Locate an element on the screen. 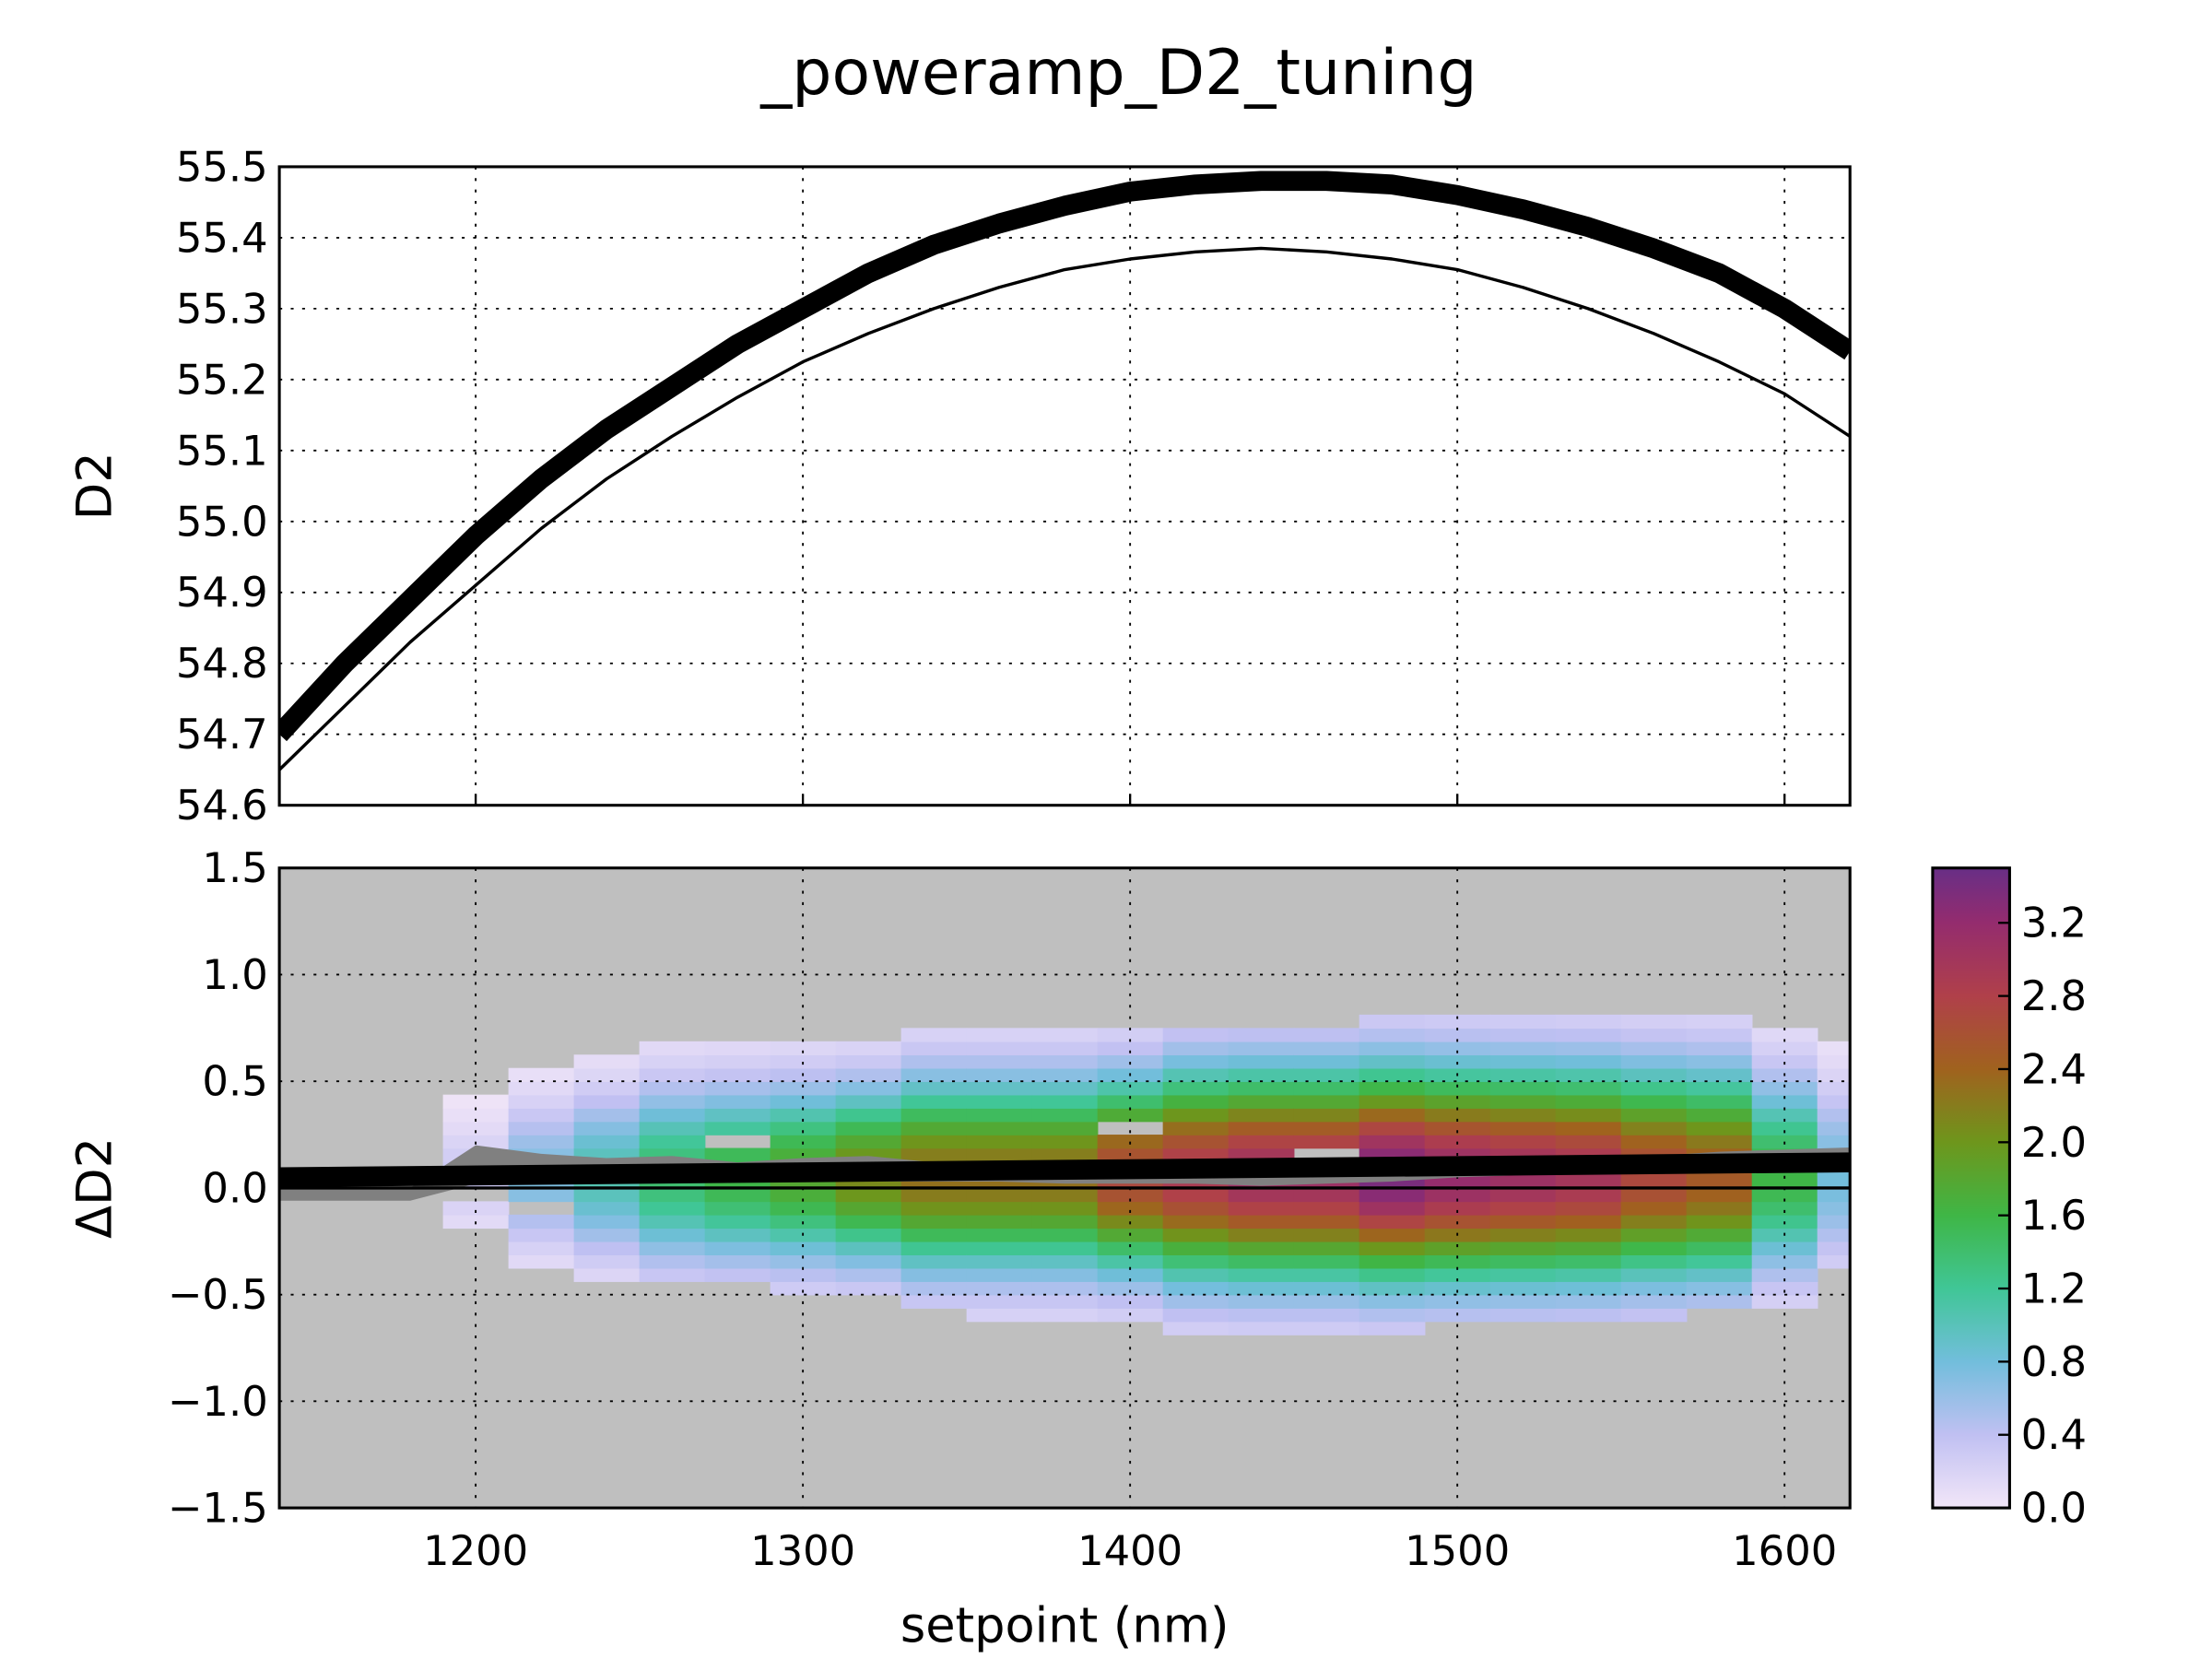  colorbar-tick-label: 2.8 is located at coordinates (2054, 995).